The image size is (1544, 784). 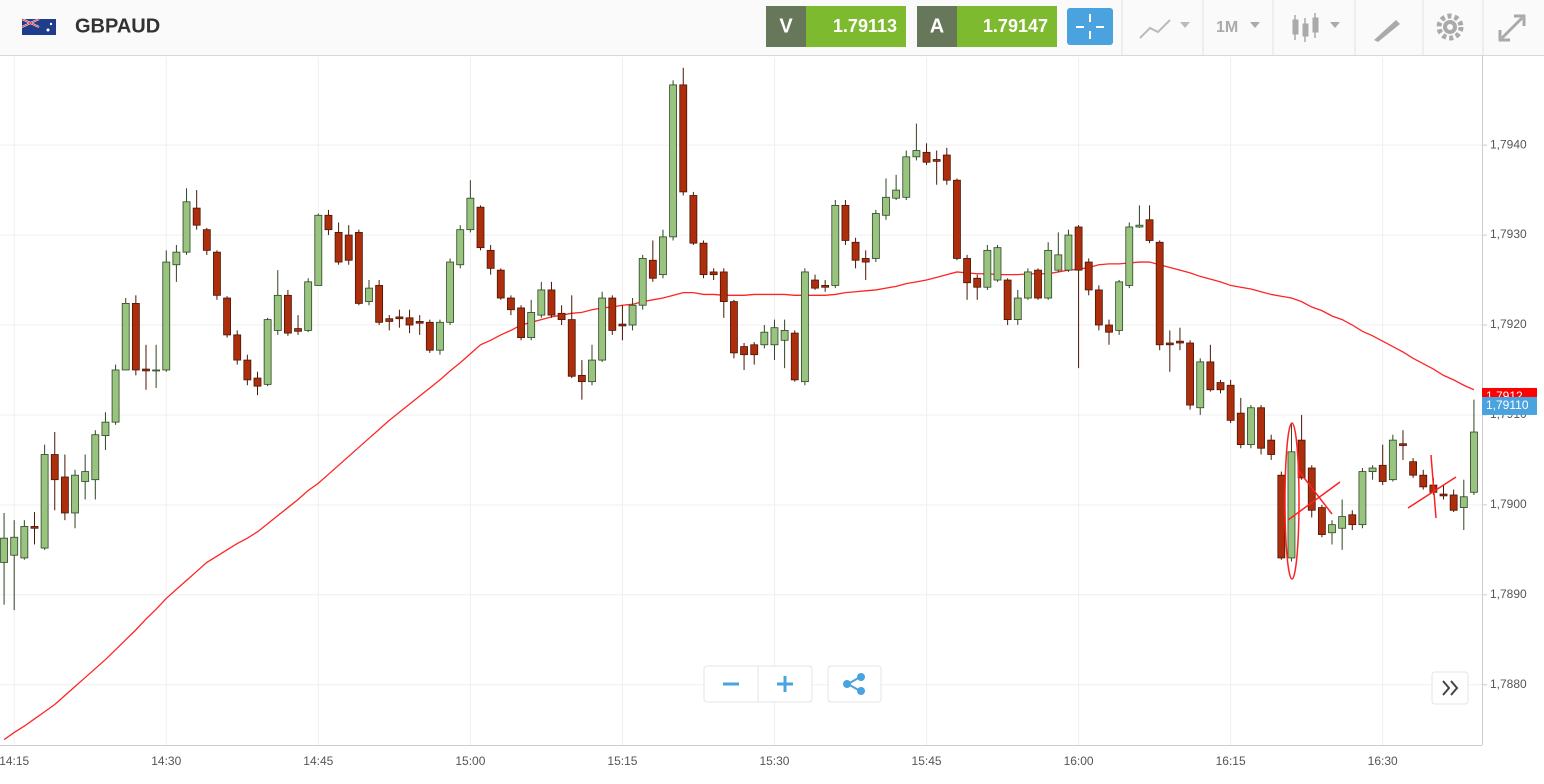 I want to click on crosshair-button, so click(x=1090, y=26).